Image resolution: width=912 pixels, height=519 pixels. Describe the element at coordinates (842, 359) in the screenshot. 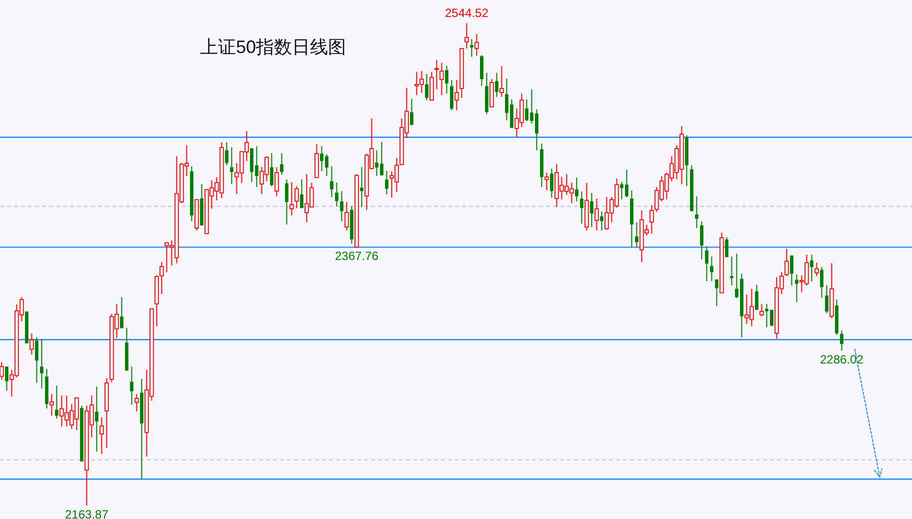

I see `annotation: 2286.02` at that location.